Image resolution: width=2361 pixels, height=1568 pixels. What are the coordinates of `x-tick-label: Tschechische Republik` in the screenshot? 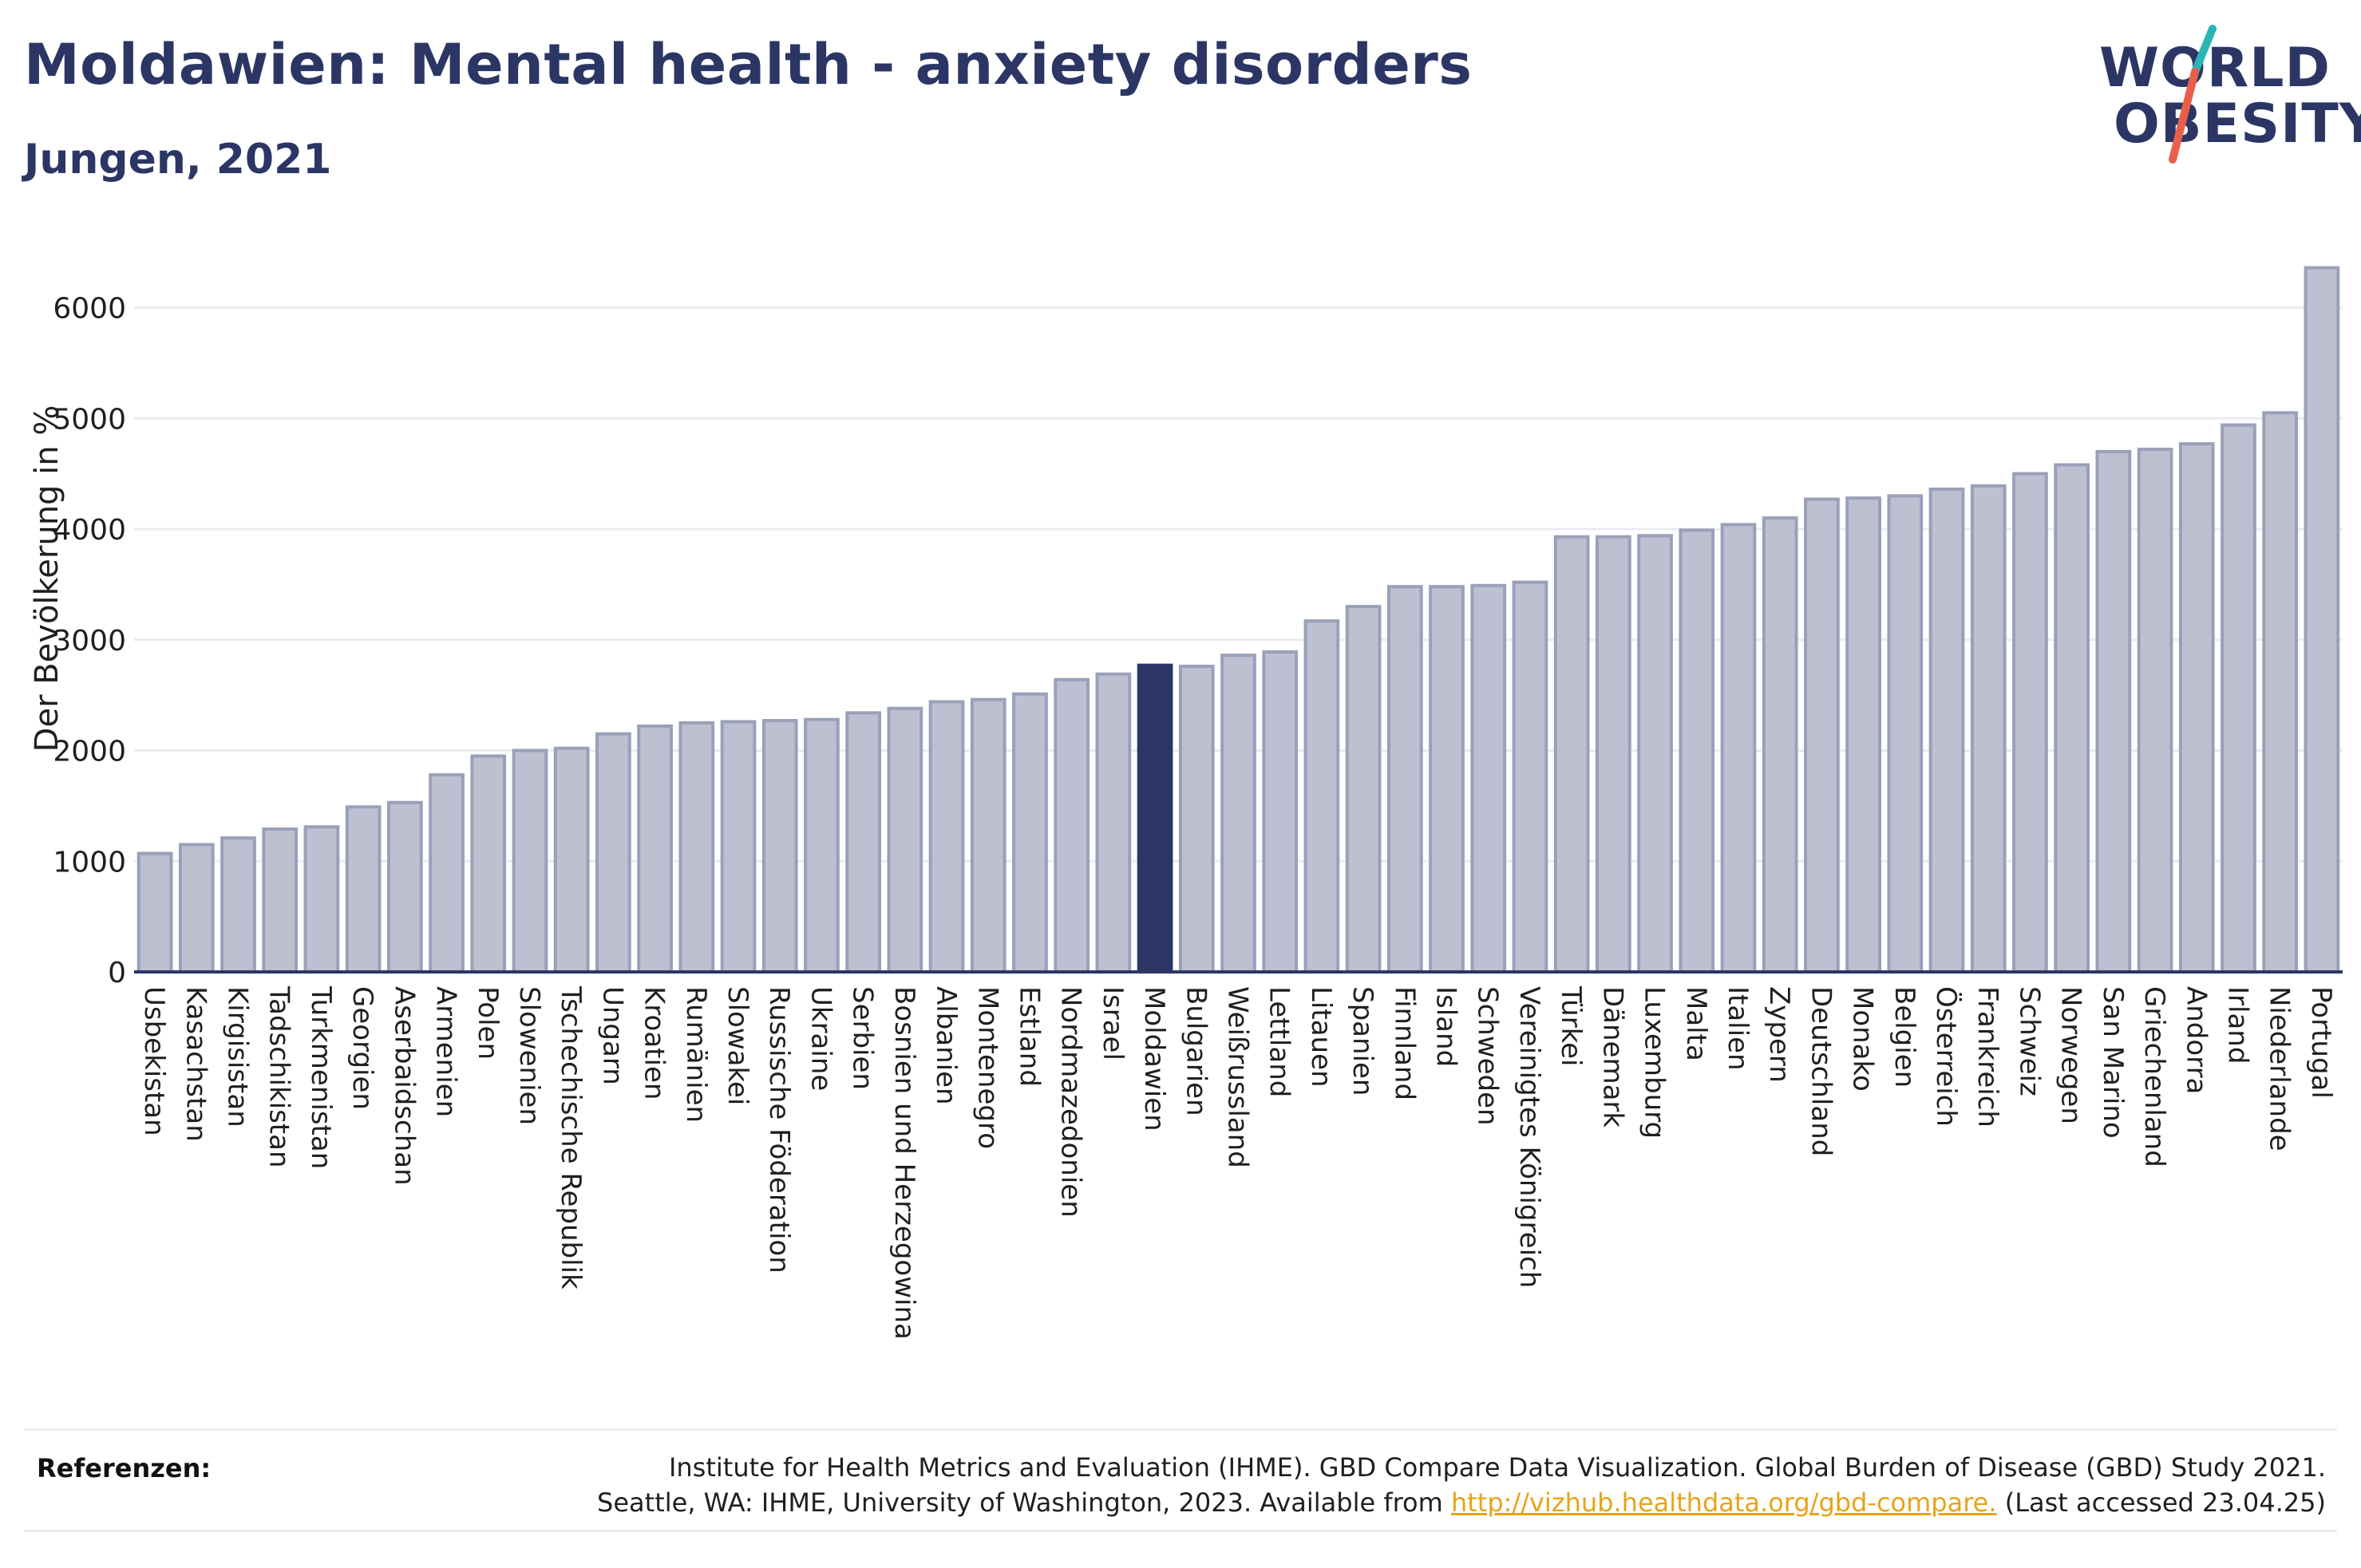 It's located at (571, 1137).